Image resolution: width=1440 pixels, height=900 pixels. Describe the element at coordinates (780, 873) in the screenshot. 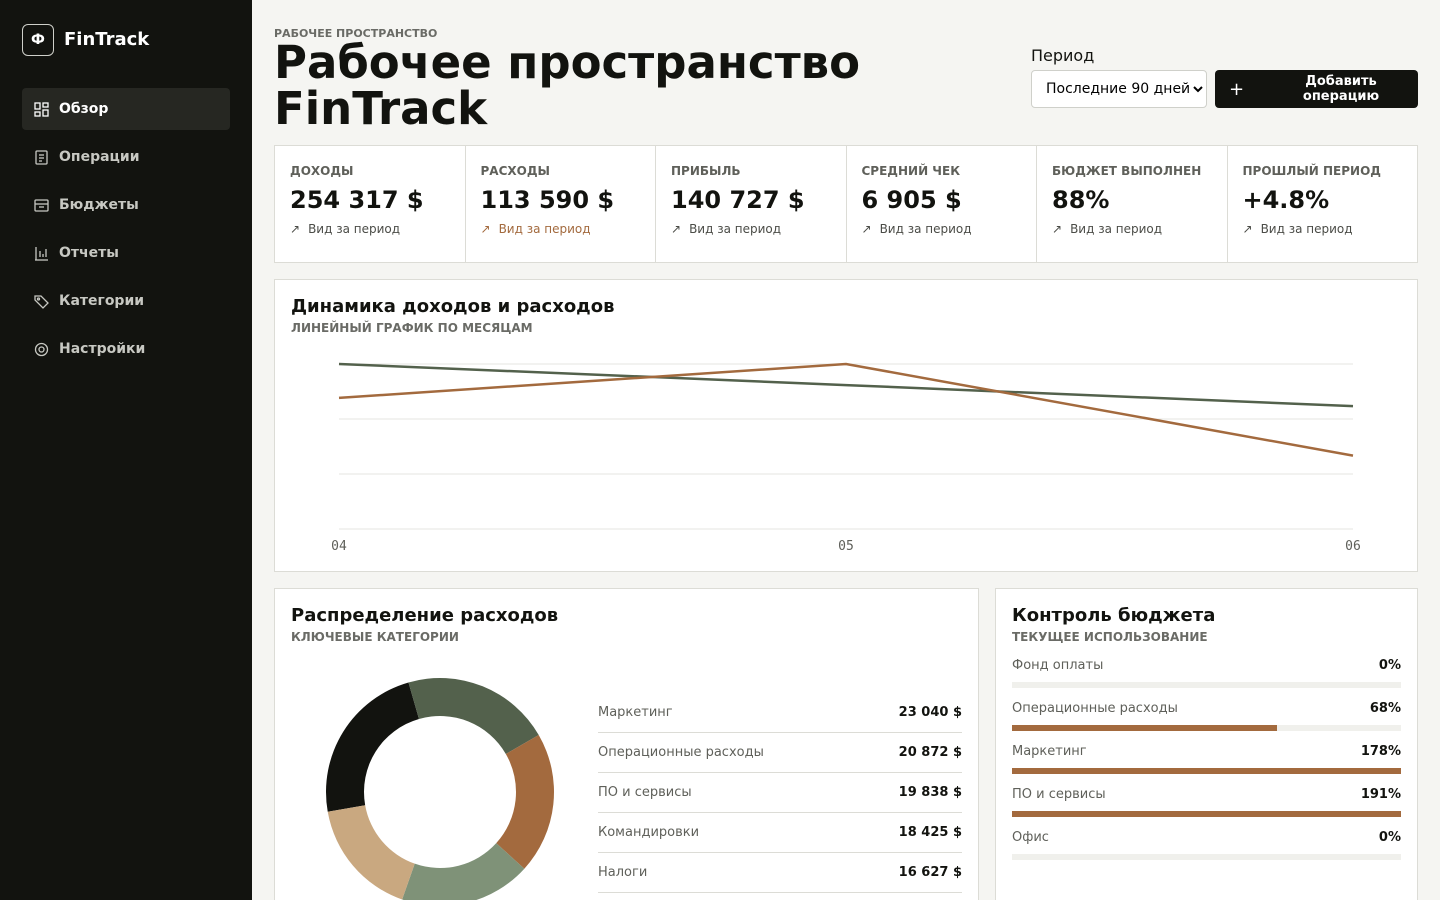

I see `legend-row: Налоги 16 627 $` at that location.